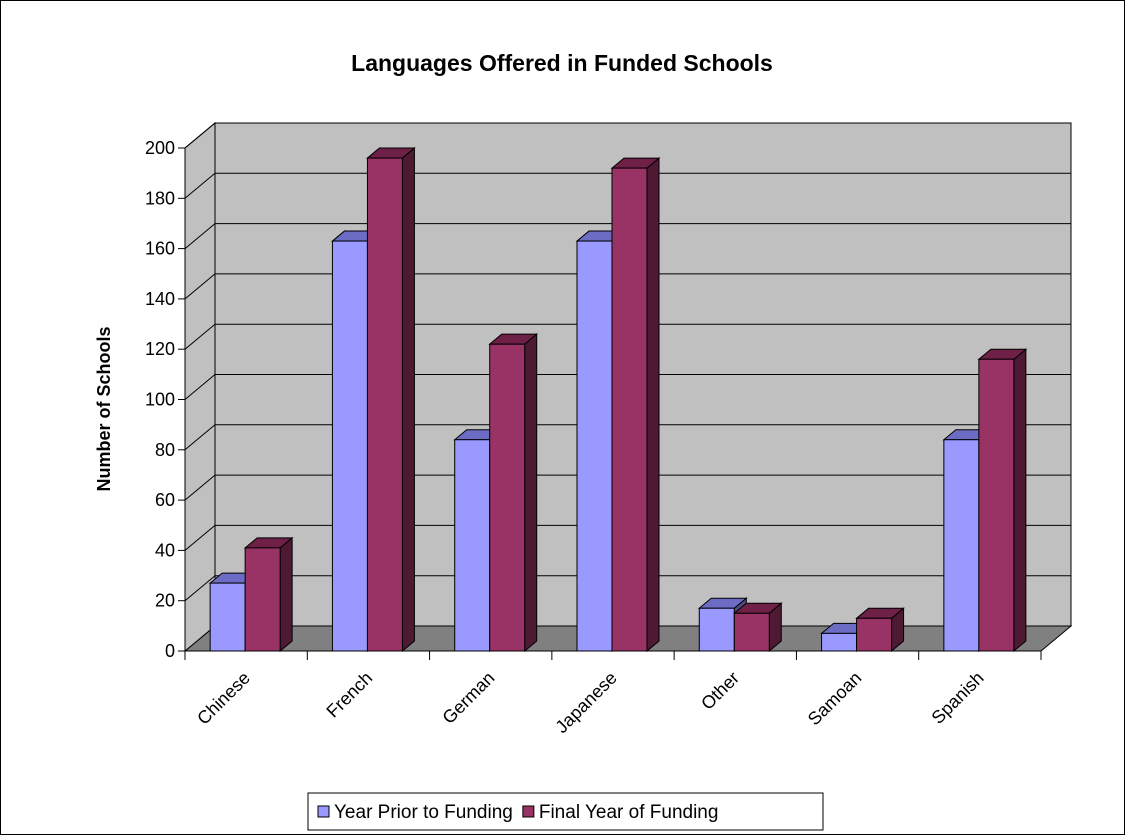 The width and height of the screenshot is (1125, 835). What do you see at coordinates (165, 550) in the screenshot?
I see `y-tick-label: 40` at bounding box center [165, 550].